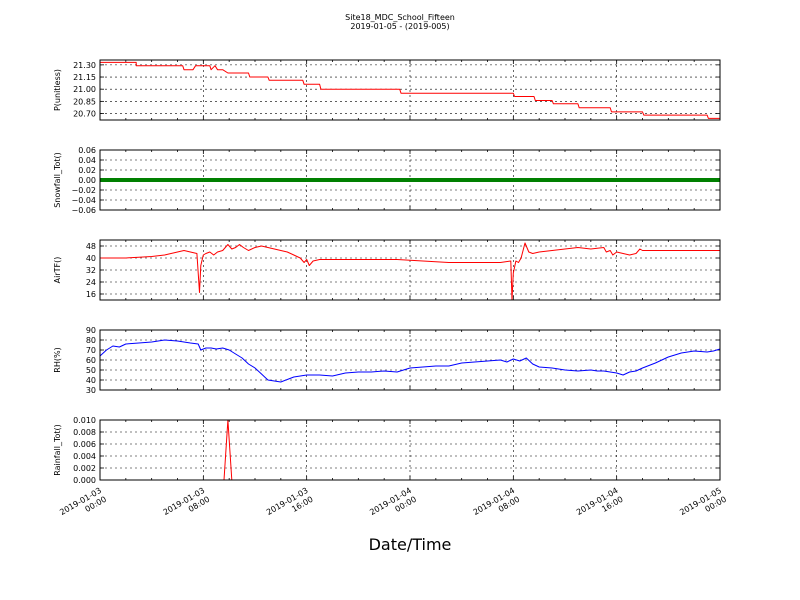  I want to click on y-tick-label: 90, so click(91, 330).